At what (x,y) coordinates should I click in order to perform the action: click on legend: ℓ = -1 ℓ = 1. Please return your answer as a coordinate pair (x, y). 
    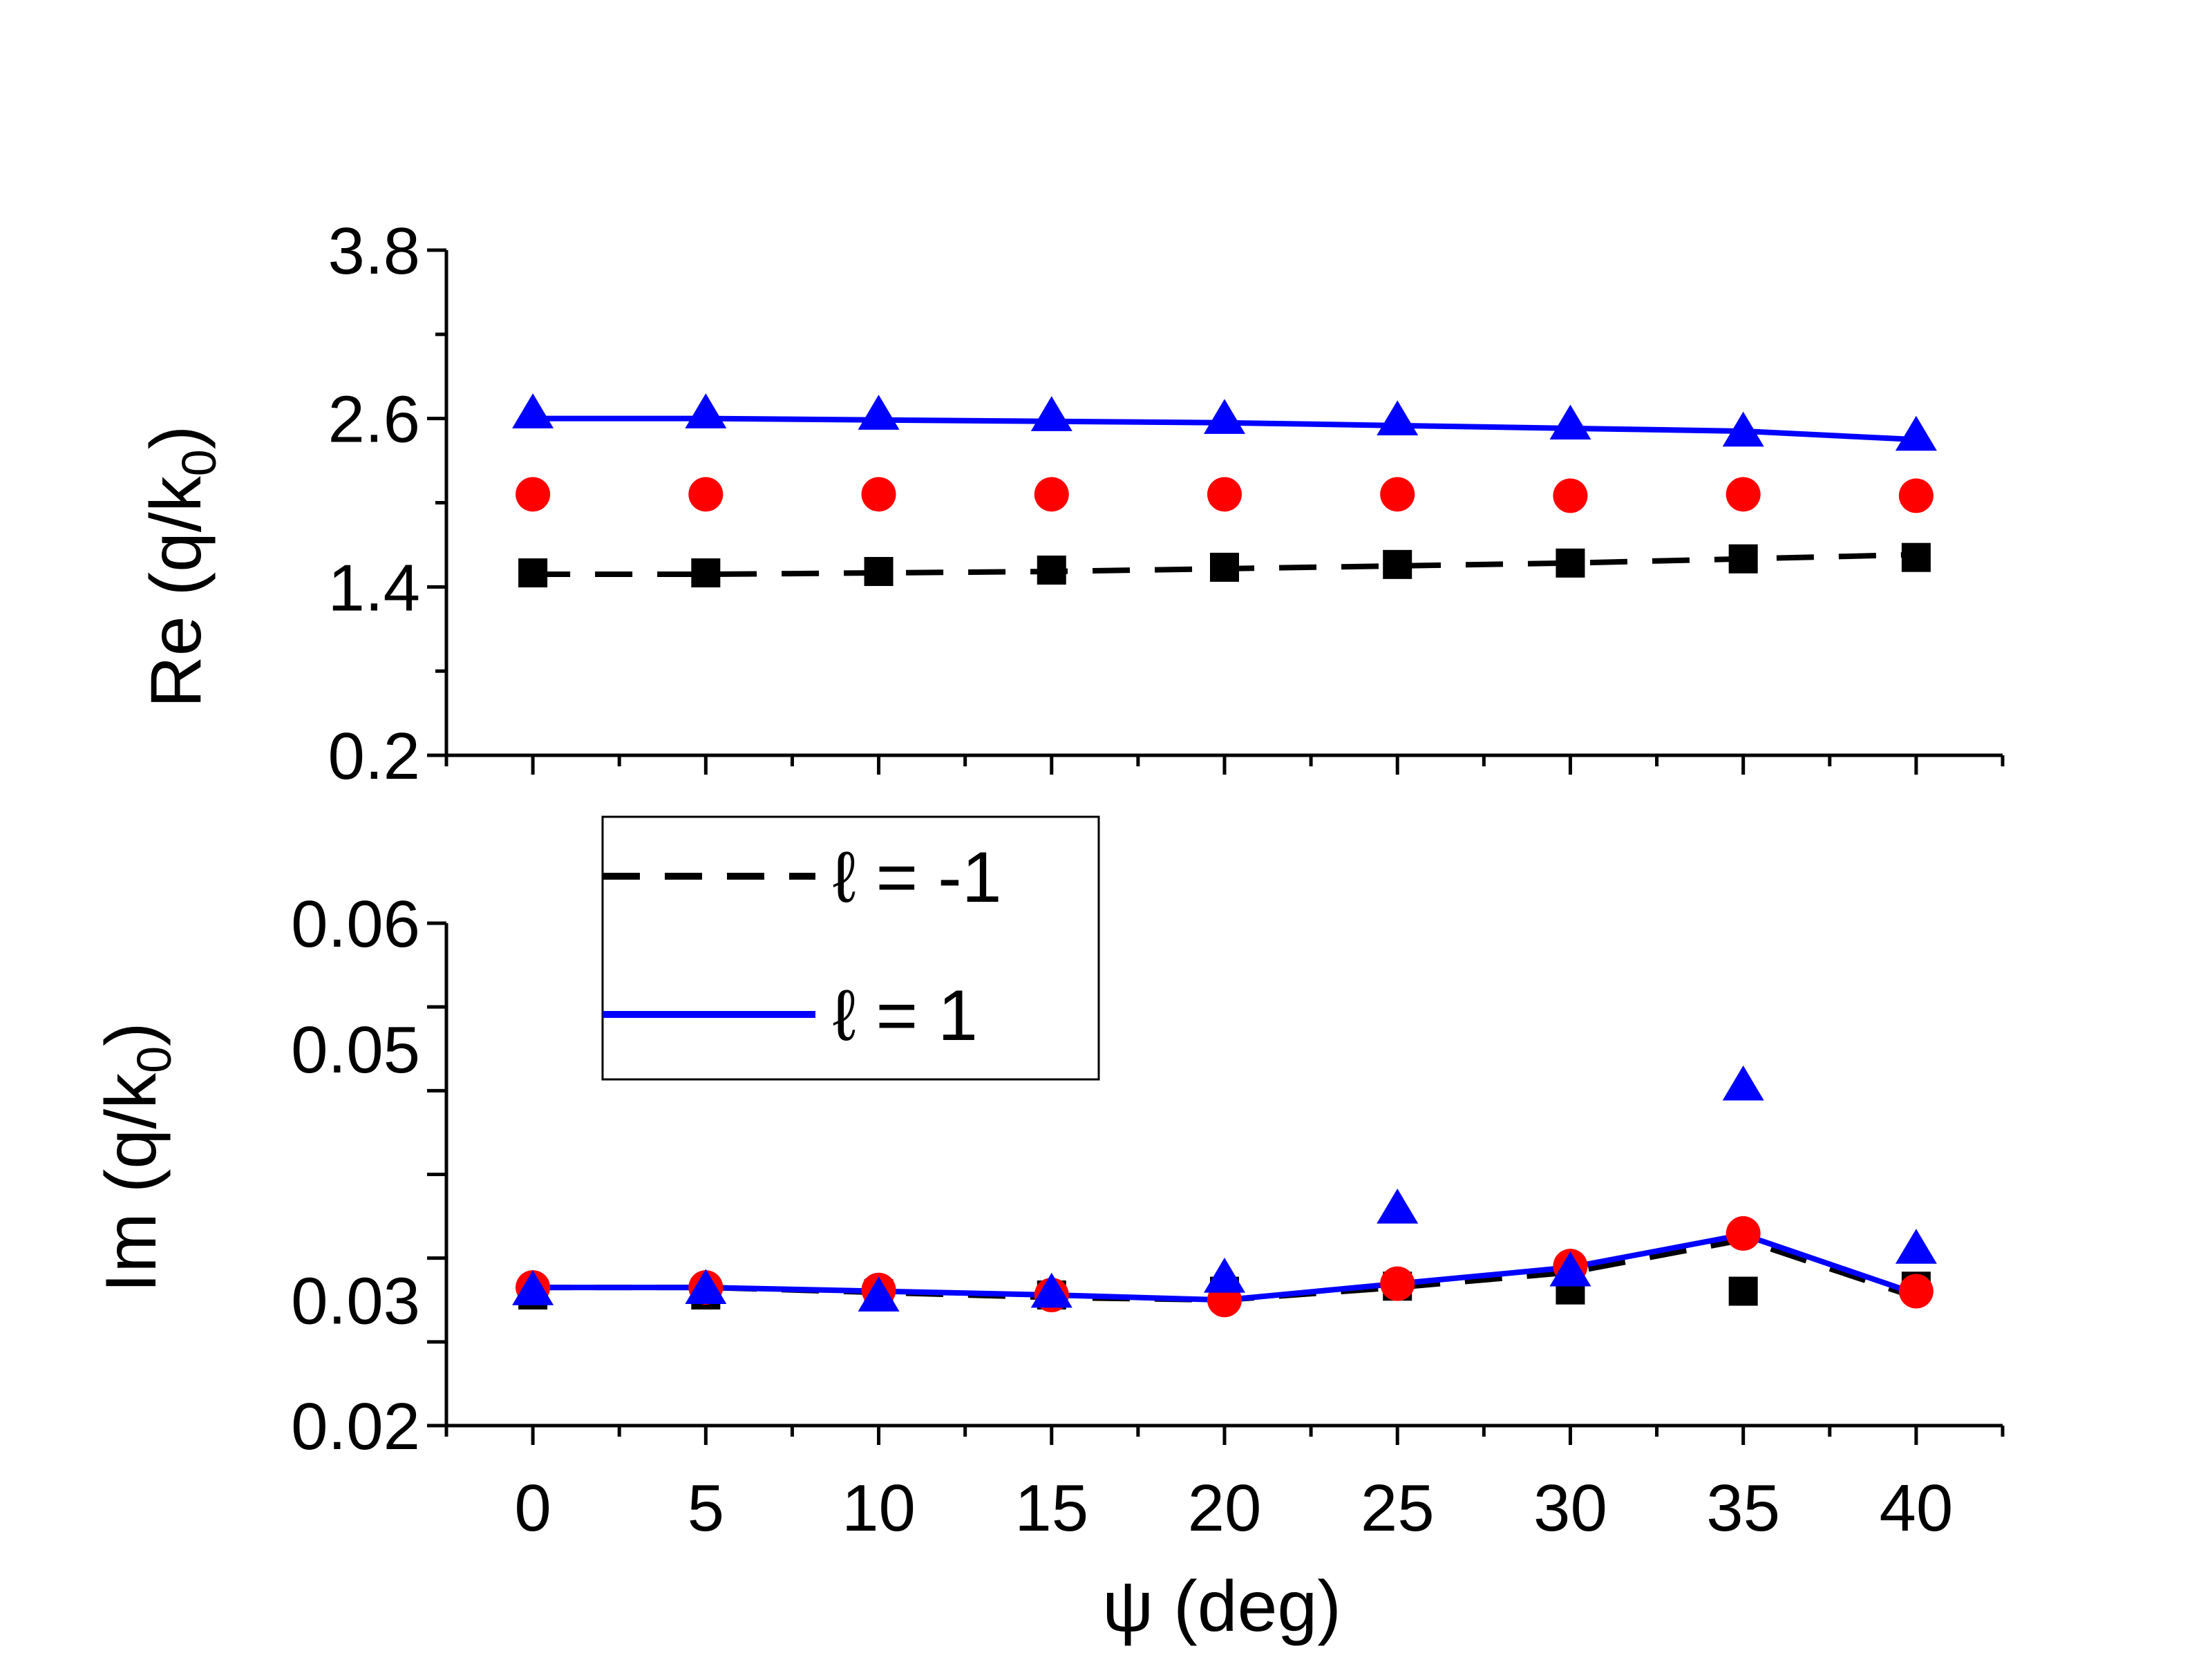
    Looking at the image, I should click on (850, 948).